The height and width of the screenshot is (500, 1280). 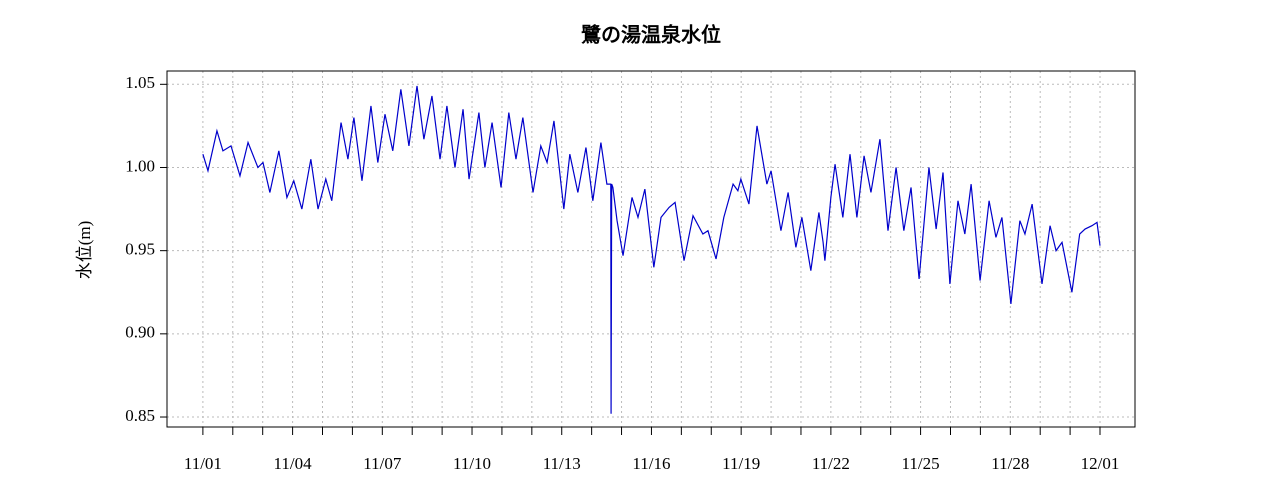 What do you see at coordinates (921, 463) in the screenshot?
I see `x-tick-label: 11/25` at bounding box center [921, 463].